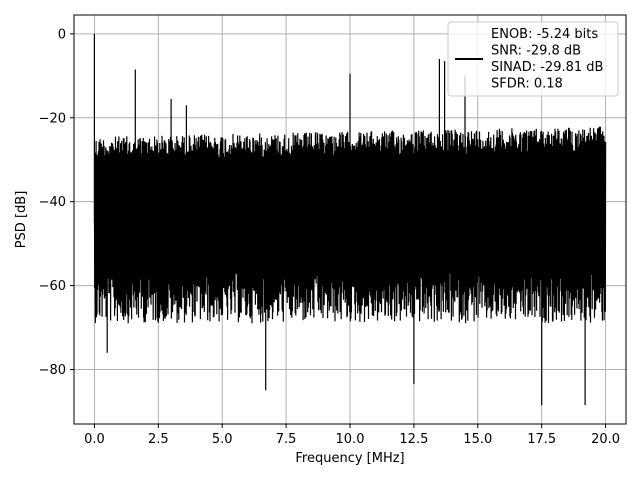 This screenshot has width=640, height=480. What do you see at coordinates (527, 84) in the screenshot?
I see `legend-line-sfdr: SFDR: 0.18` at bounding box center [527, 84].